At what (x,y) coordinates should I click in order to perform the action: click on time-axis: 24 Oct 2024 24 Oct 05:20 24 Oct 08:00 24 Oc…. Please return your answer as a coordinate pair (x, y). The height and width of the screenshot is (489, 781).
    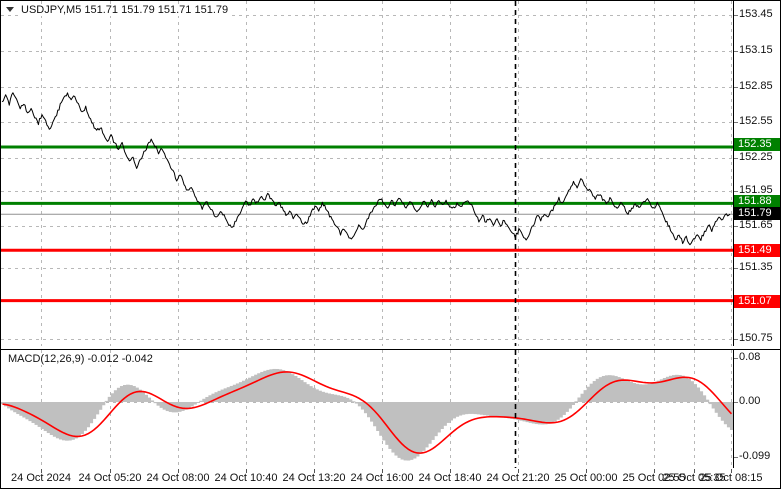
    Looking at the image, I should click on (390, 478).